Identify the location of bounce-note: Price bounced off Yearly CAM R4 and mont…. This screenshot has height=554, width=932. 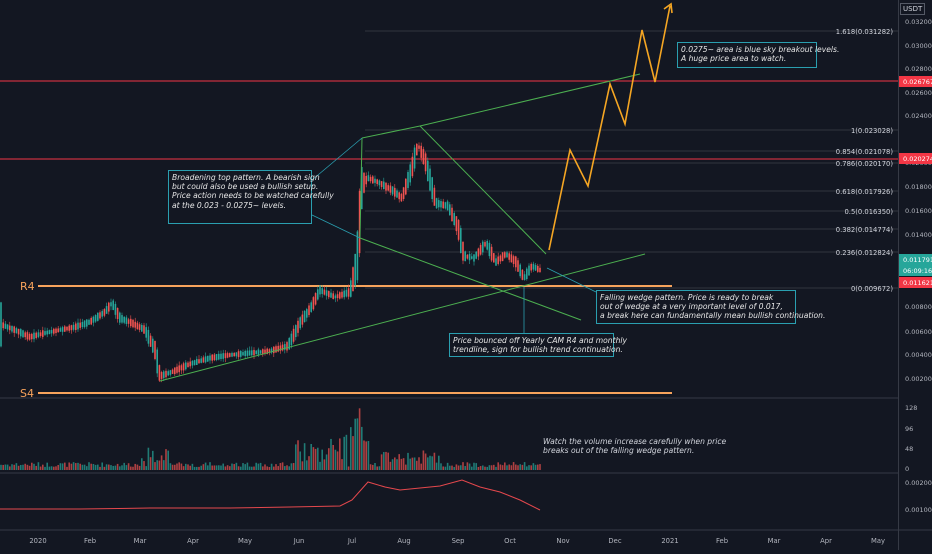
(538, 345).